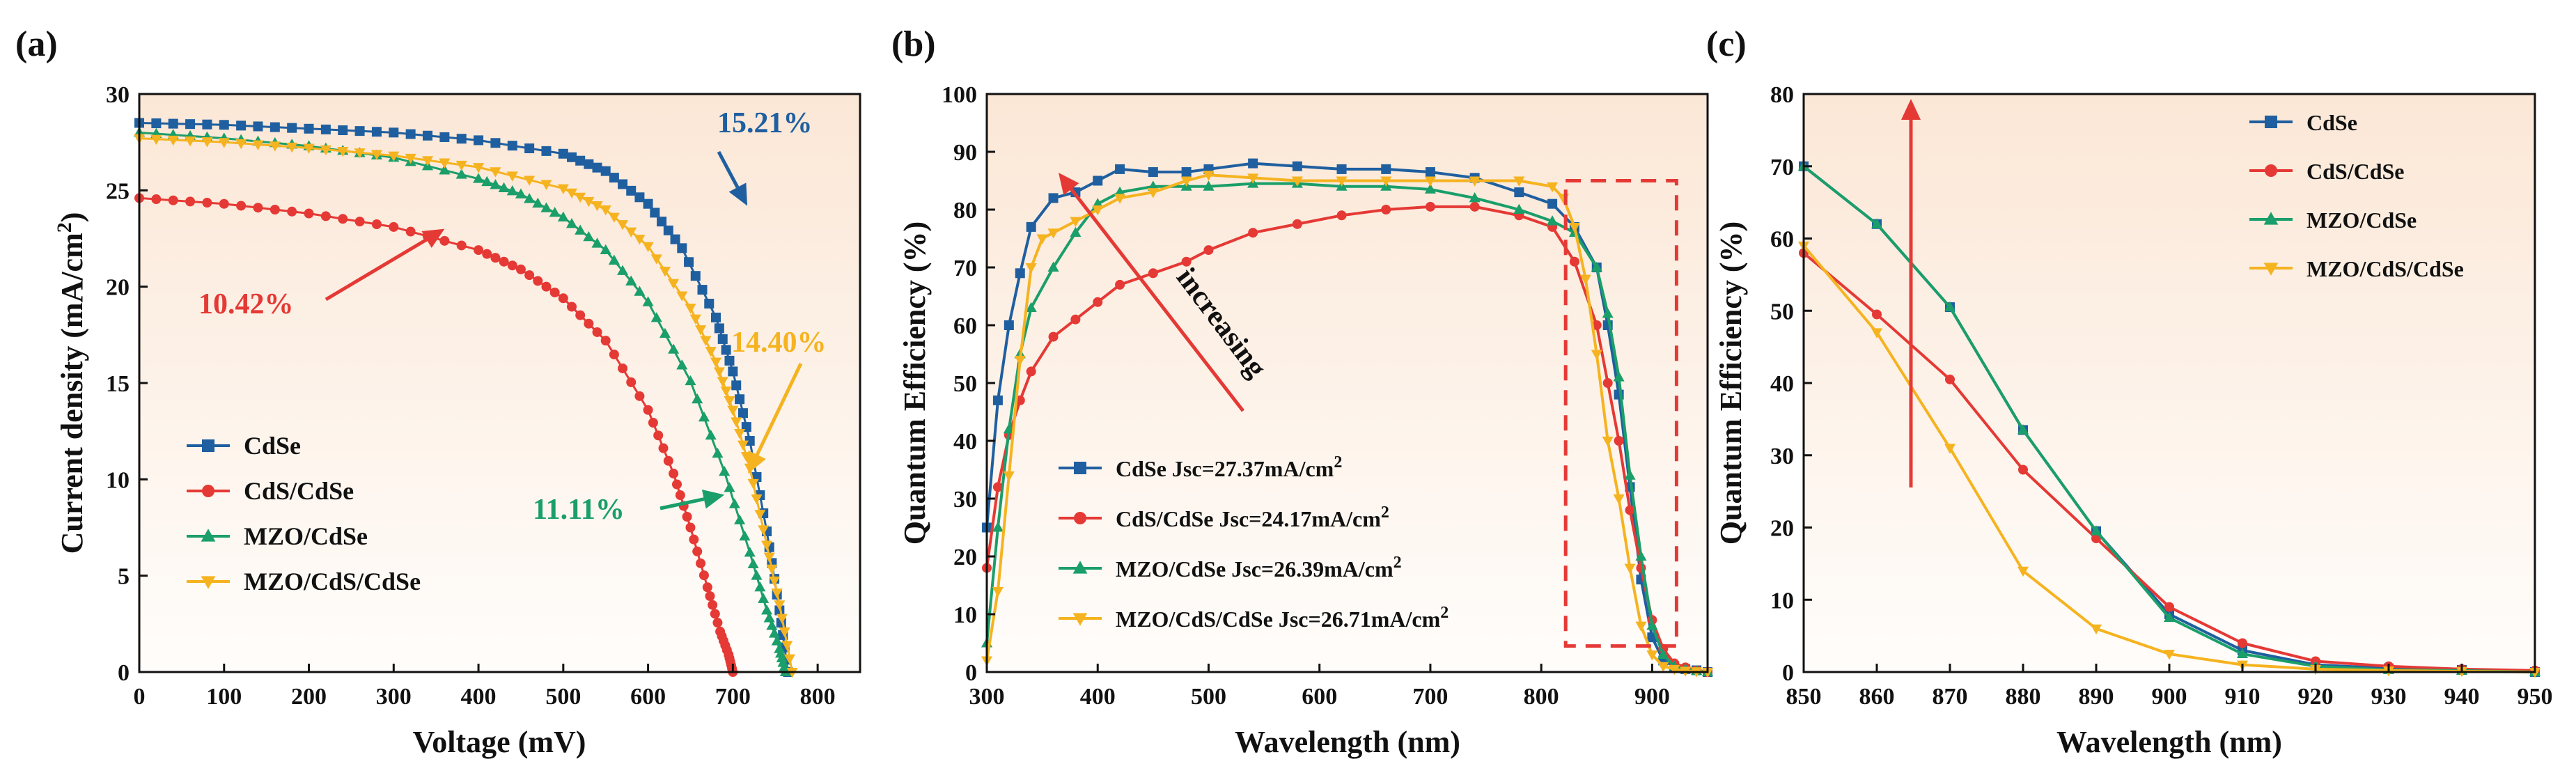 The image size is (2576, 773). What do you see at coordinates (1731, 383) in the screenshot?
I see `y-axis-label-c: Quantum Efficiency (%)` at bounding box center [1731, 383].